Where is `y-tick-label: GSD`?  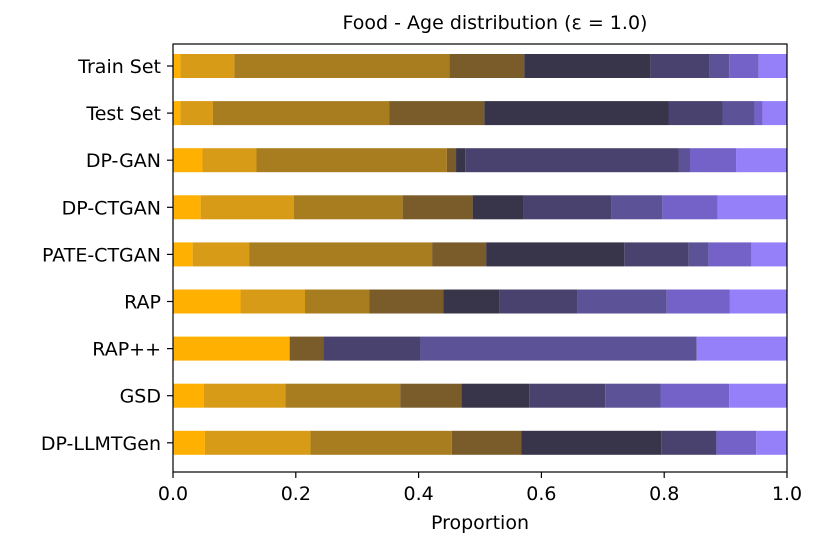 y-tick-label: GSD is located at coordinates (140, 397).